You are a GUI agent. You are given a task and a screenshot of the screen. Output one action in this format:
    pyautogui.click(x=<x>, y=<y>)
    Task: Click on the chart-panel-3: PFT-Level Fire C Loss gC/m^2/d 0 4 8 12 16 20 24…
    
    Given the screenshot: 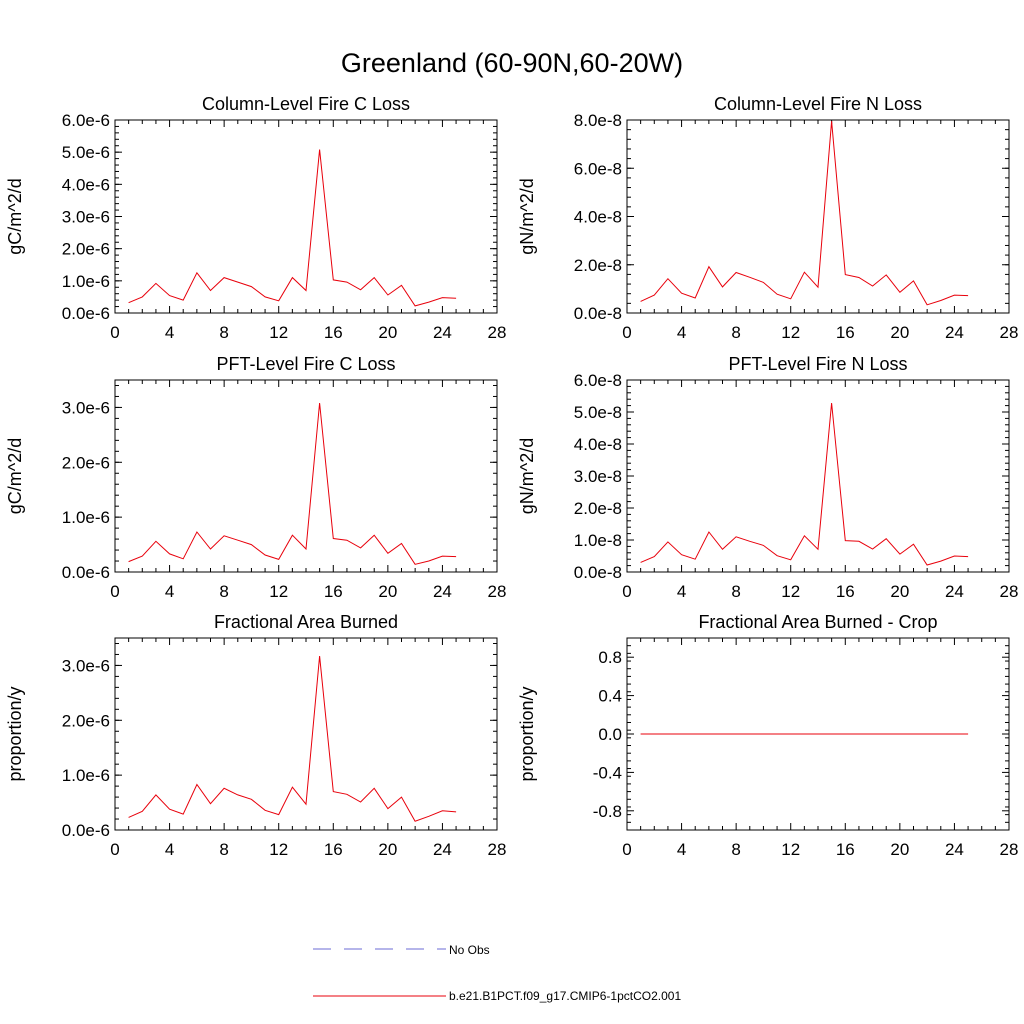 What is the action you would take?
    pyautogui.click(x=255, y=477)
    